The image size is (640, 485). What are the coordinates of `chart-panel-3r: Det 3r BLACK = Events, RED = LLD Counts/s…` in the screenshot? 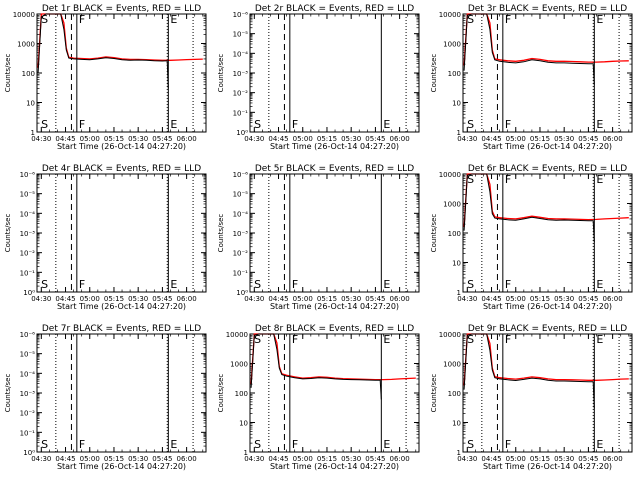 It's located at (531, 77).